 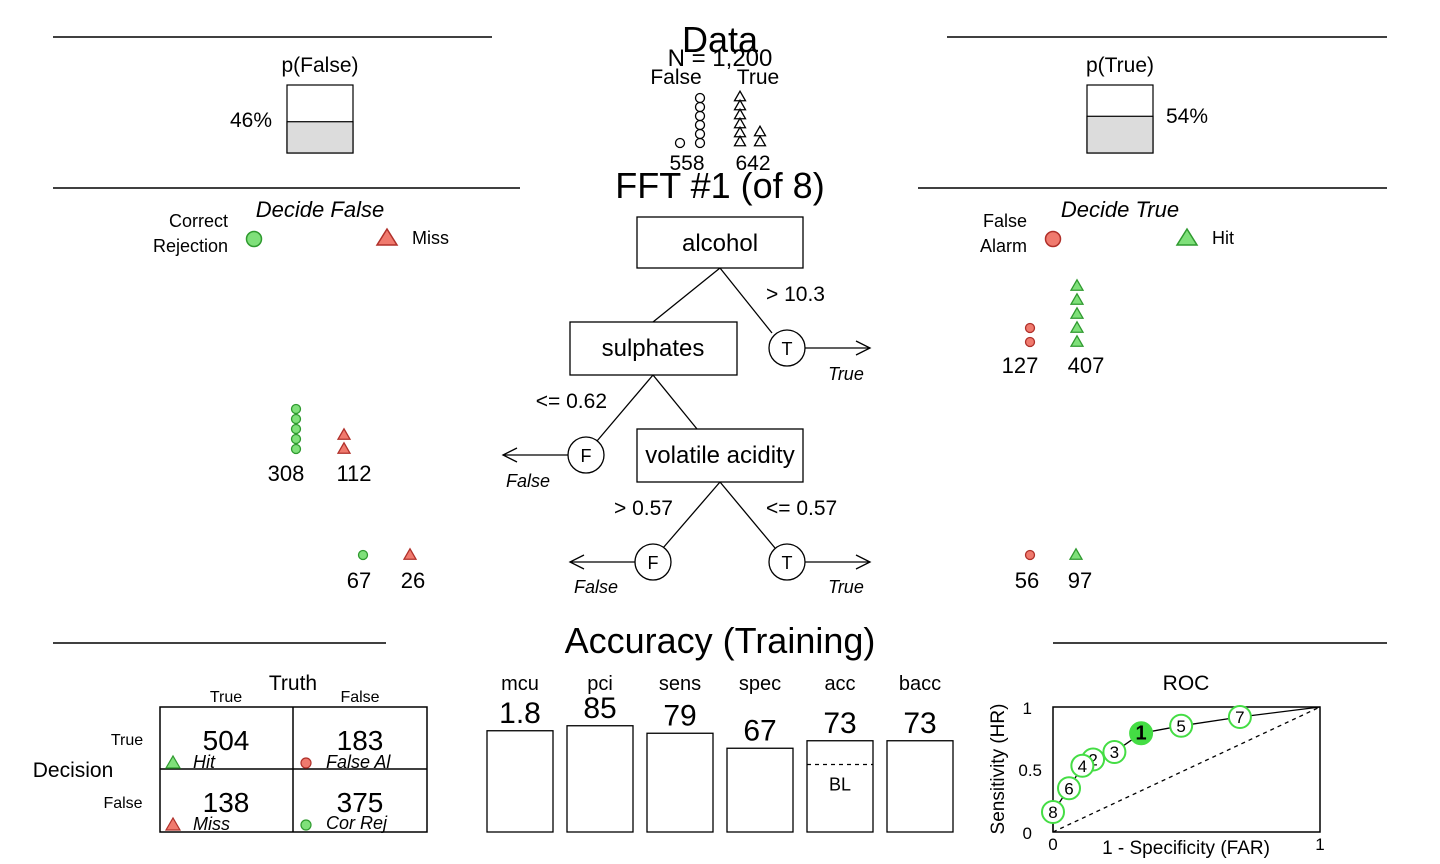 What do you see at coordinates (430, 238) in the screenshot?
I see `legend-miss: Miss` at bounding box center [430, 238].